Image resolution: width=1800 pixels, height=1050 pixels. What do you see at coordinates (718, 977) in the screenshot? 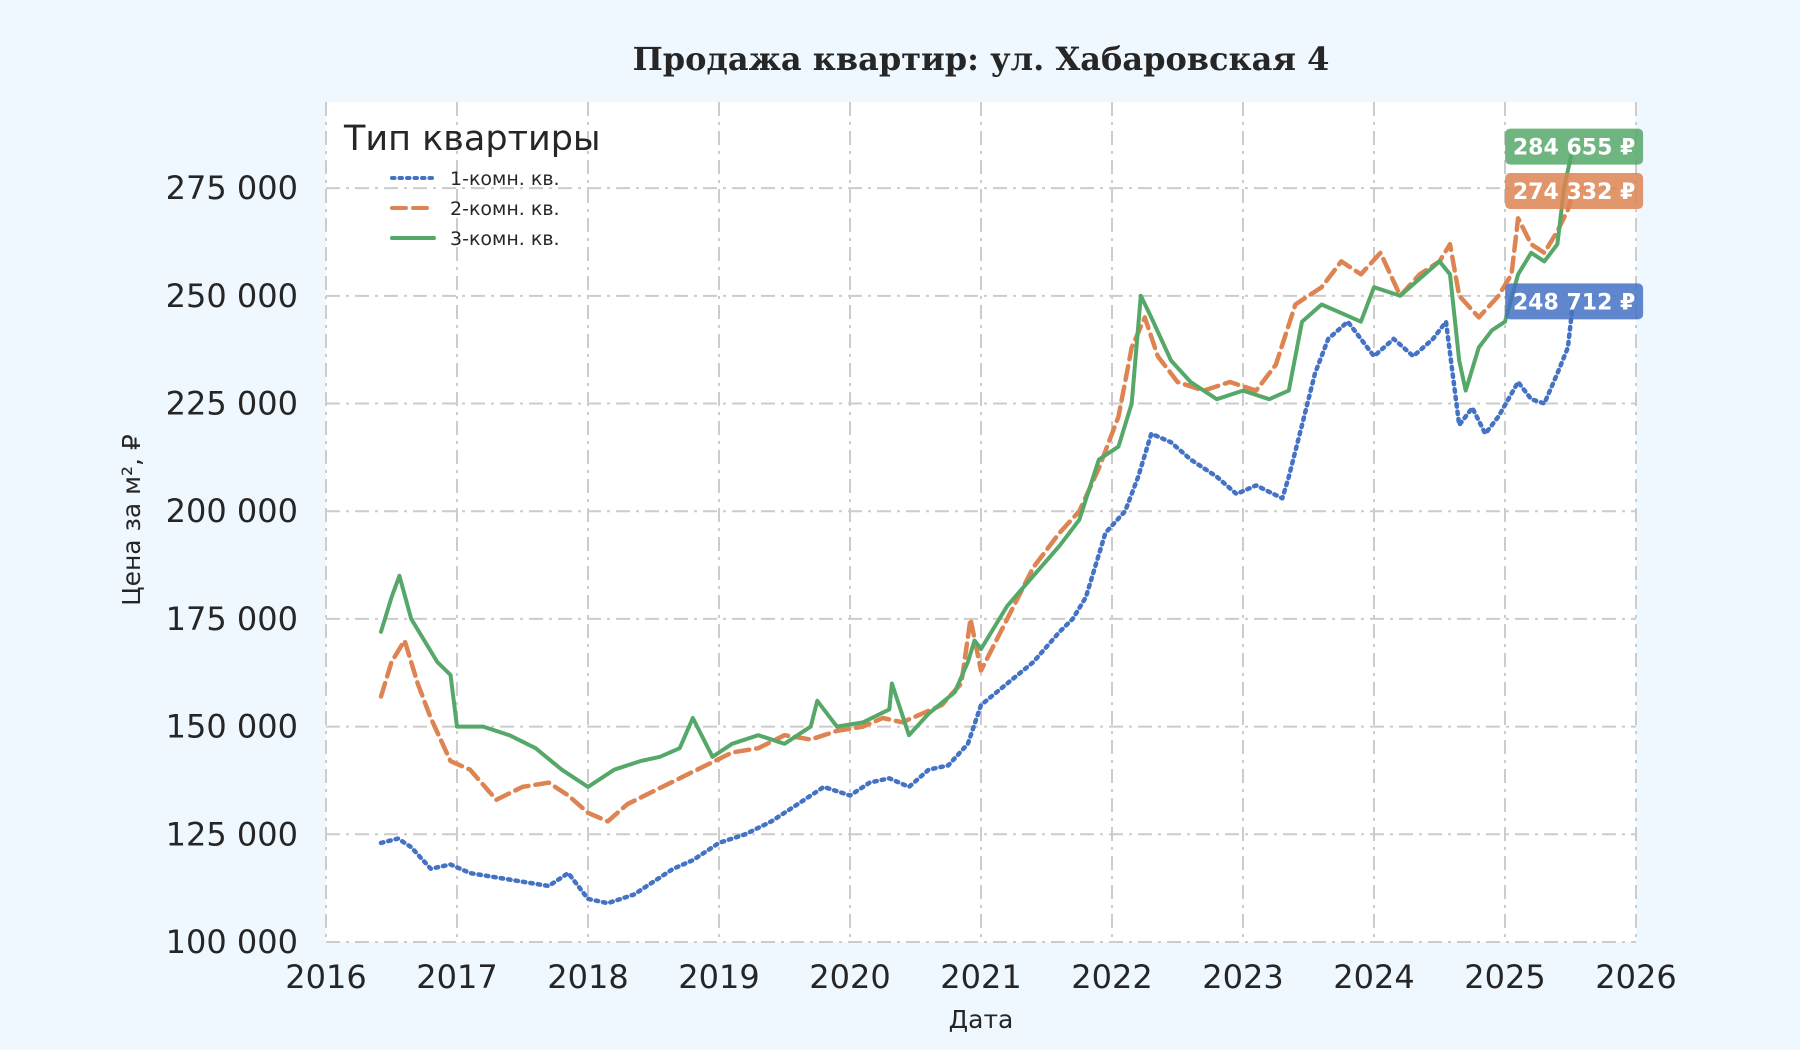
I see `x-tick-label: 2019` at bounding box center [718, 977].